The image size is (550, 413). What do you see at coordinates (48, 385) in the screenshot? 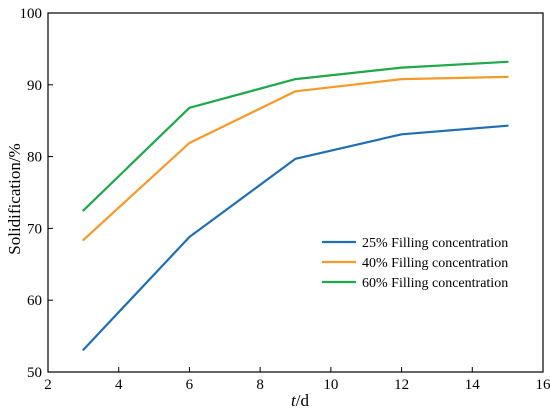
I see `x-tick-label: 2` at bounding box center [48, 385].